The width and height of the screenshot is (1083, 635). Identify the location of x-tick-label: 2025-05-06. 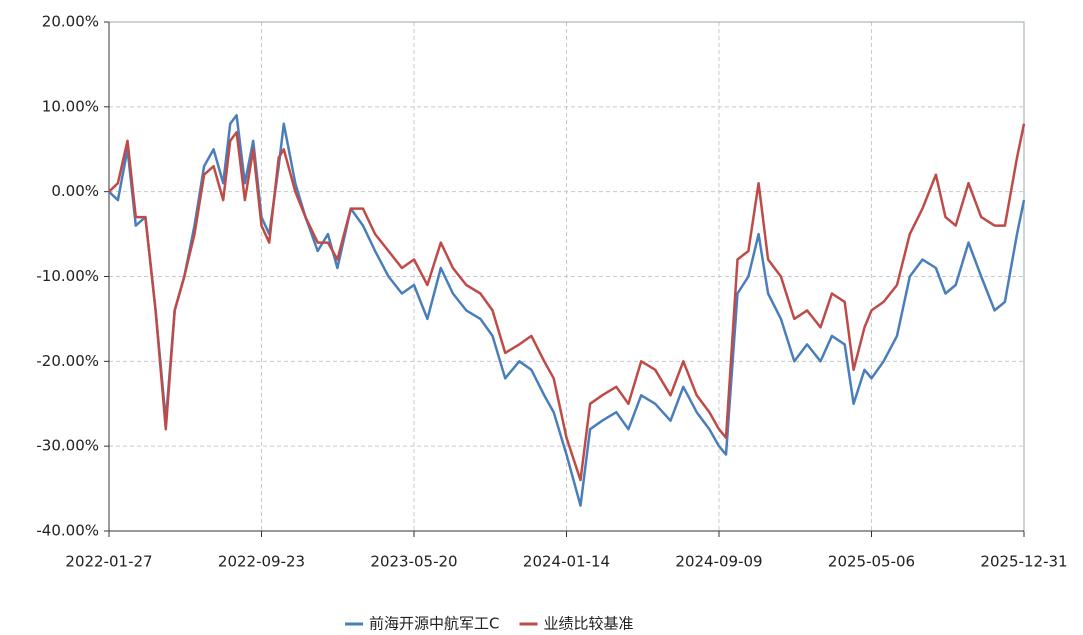
(871, 562).